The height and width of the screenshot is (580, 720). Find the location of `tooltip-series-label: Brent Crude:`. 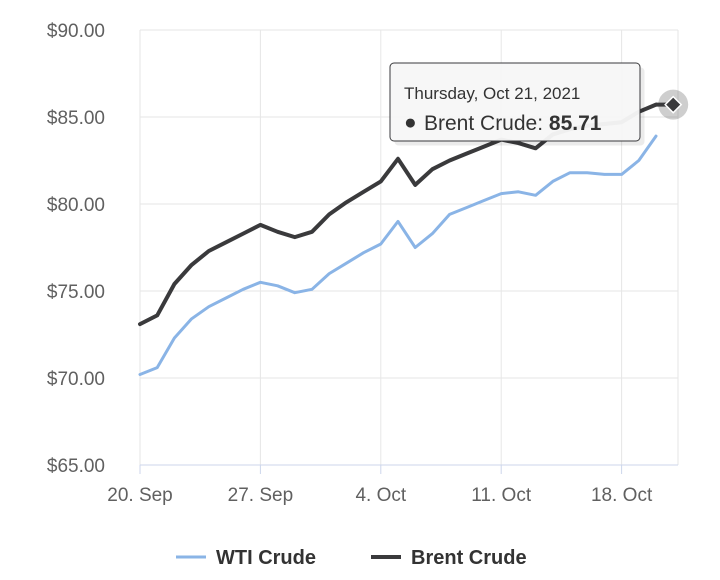

tooltip-series-label: Brent Crude: is located at coordinates (486, 123).